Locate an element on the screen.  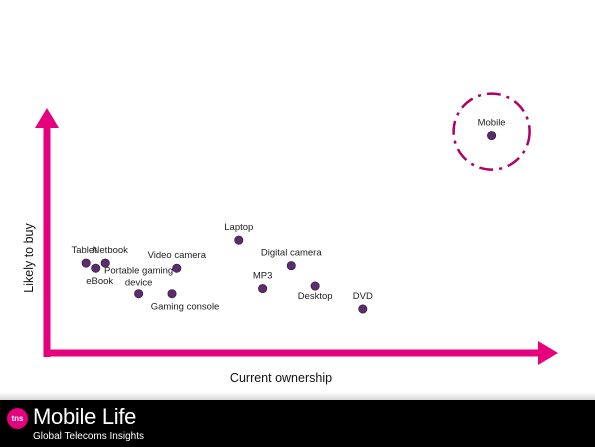
y-axis-title: Likely to buy is located at coordinates (29, 258).